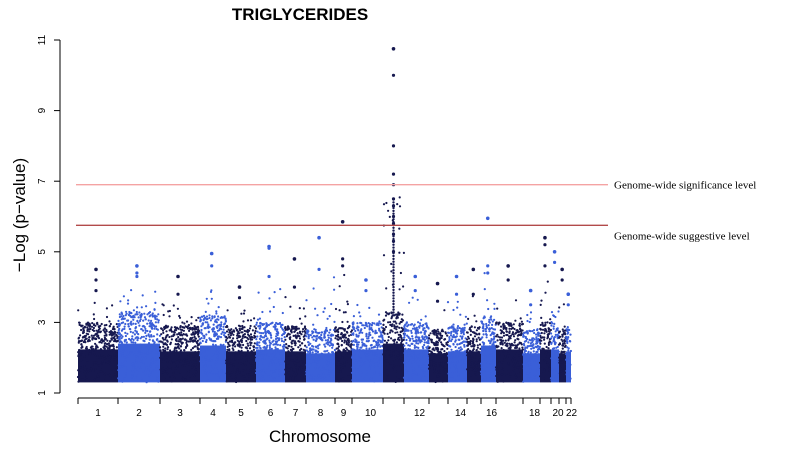  Describe the element at coordinates (437, 283) in the screenshot. I see `peak-snp-point` at that location.